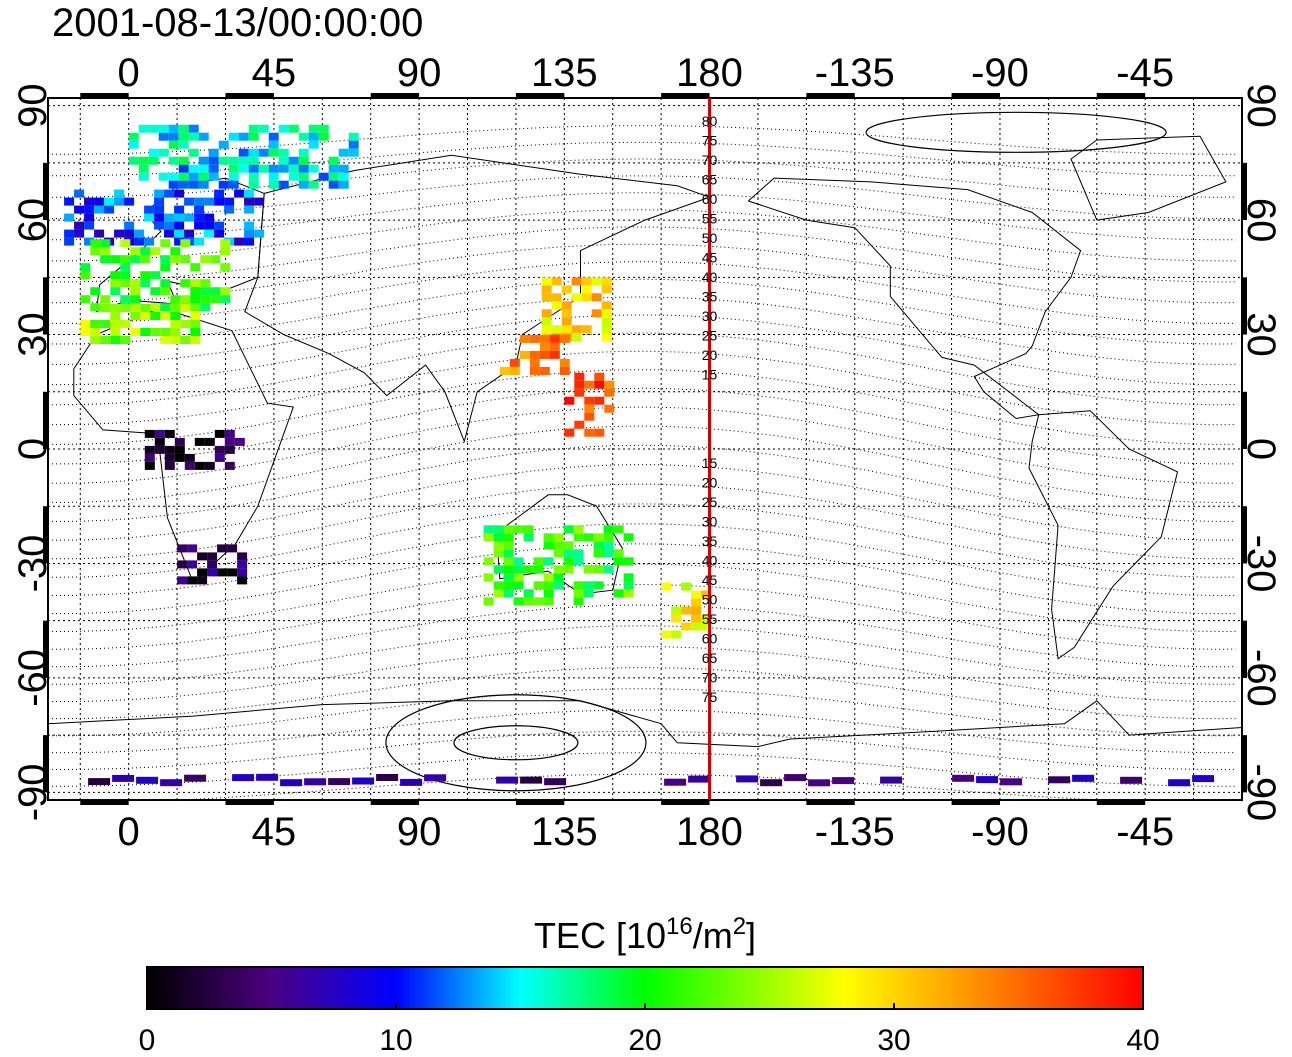 This screenshot has height=1057, width=1292. Describe the element at coordinates (710, 180) in the screenshot. I see `contour-label: 65` at that location.